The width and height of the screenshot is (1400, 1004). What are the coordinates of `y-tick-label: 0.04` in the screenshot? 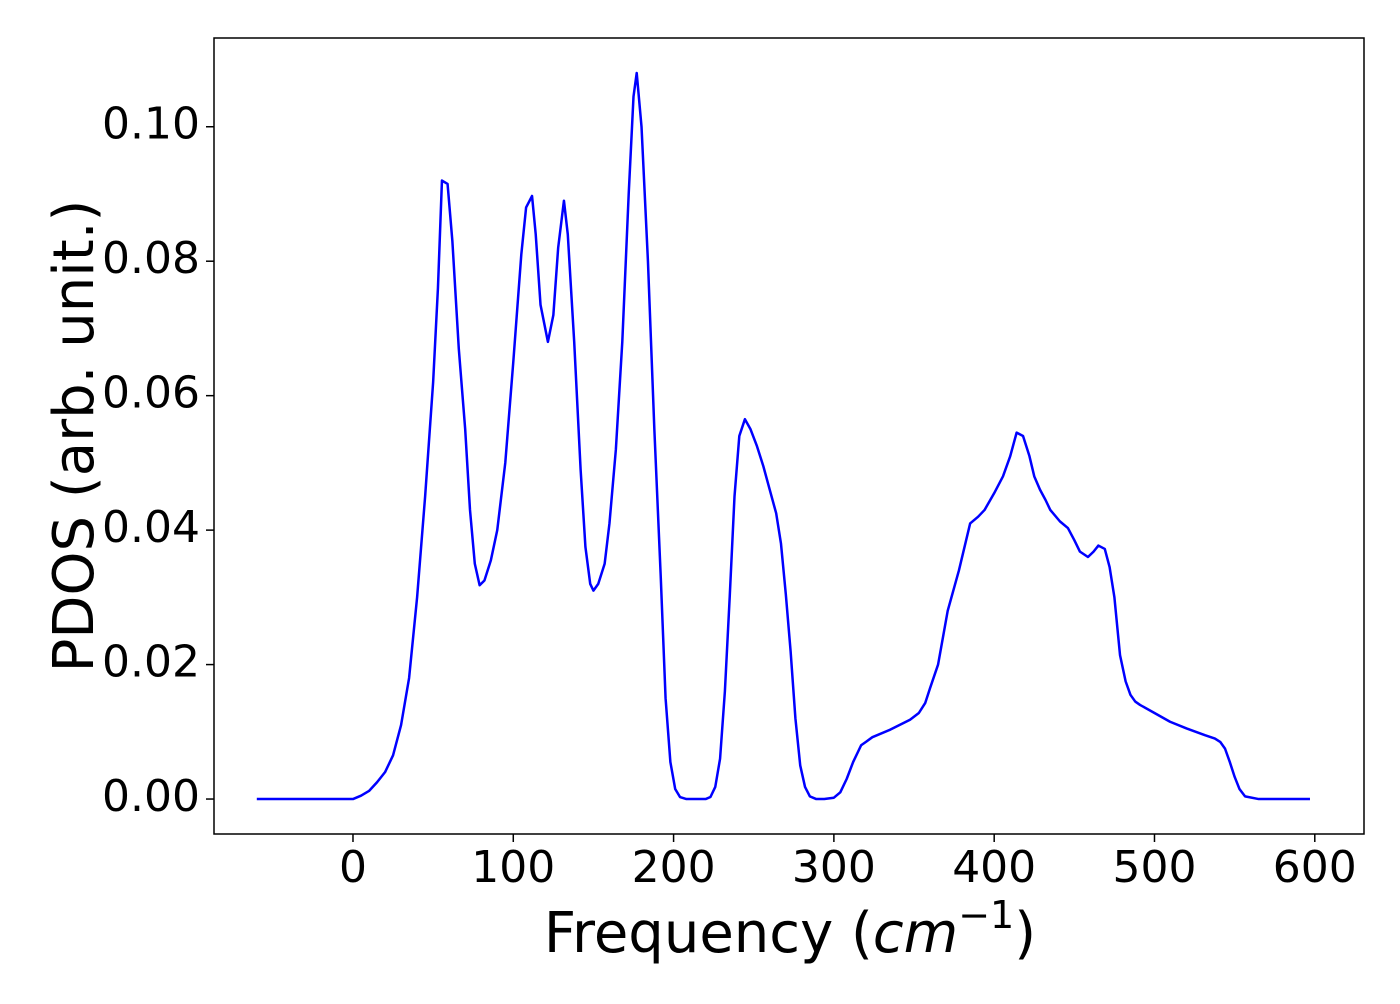 It's located at (151, 527).